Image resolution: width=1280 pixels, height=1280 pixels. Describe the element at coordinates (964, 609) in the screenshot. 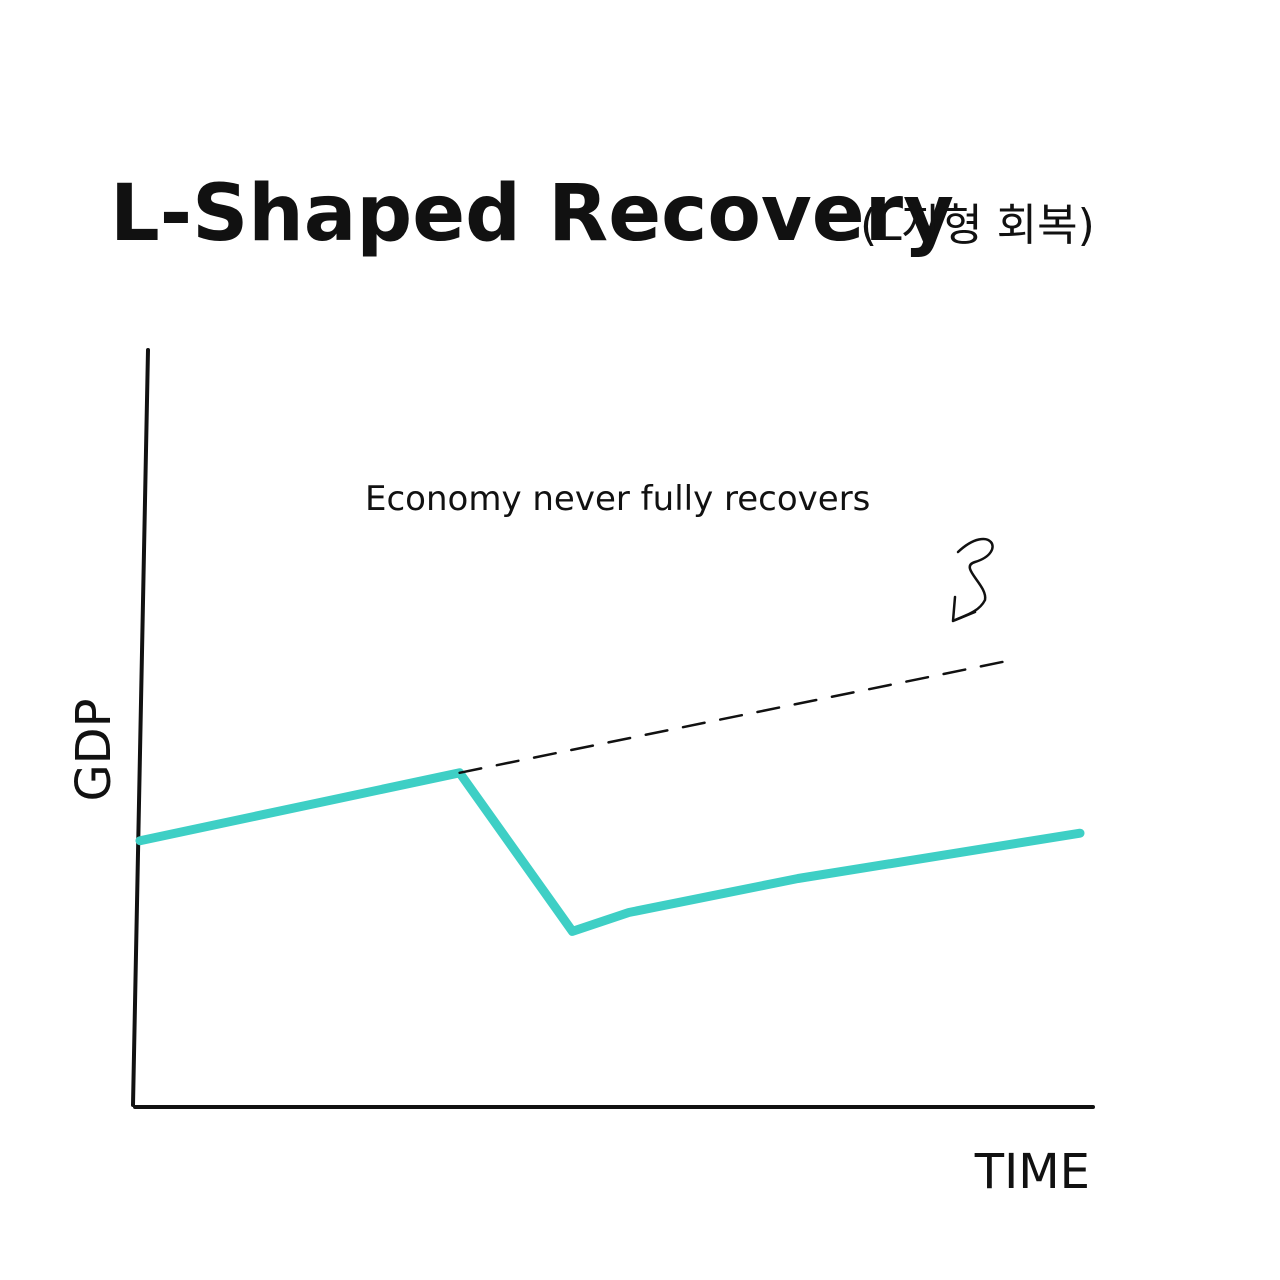

I see `annotation-arrowhead-icon` at that location.